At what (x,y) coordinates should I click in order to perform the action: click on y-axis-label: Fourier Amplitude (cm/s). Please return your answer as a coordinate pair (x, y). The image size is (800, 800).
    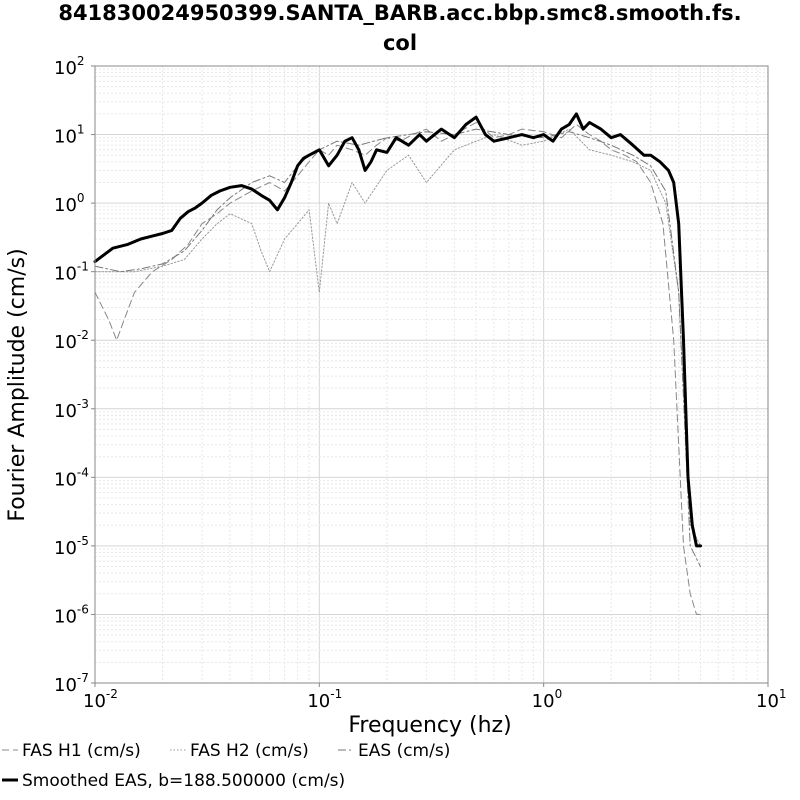
    Looking at the image, I should click on (17, 384).